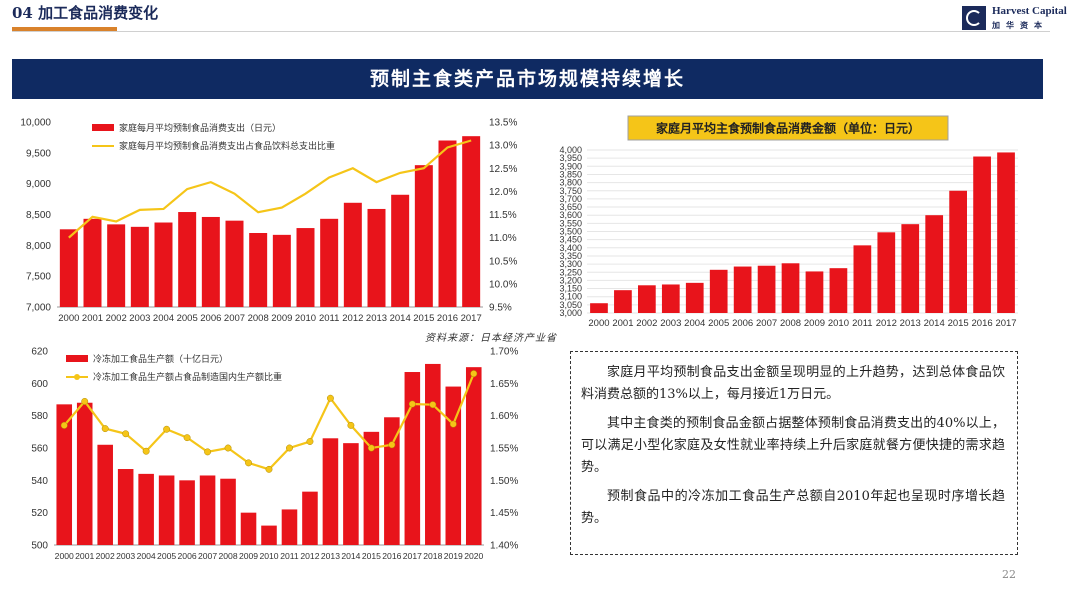  I want to click on y-right-tick-label: 1.65%, so click(504, 384).